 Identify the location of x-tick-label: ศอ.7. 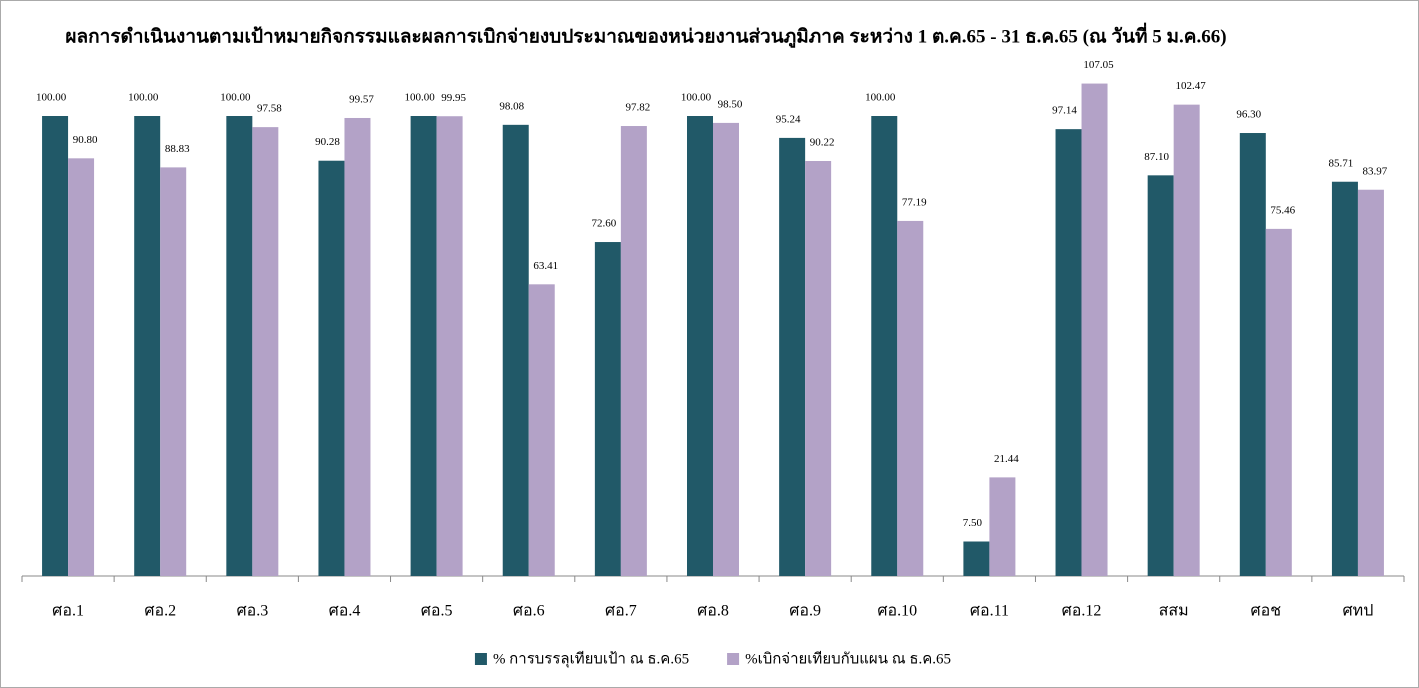
(621, 611).